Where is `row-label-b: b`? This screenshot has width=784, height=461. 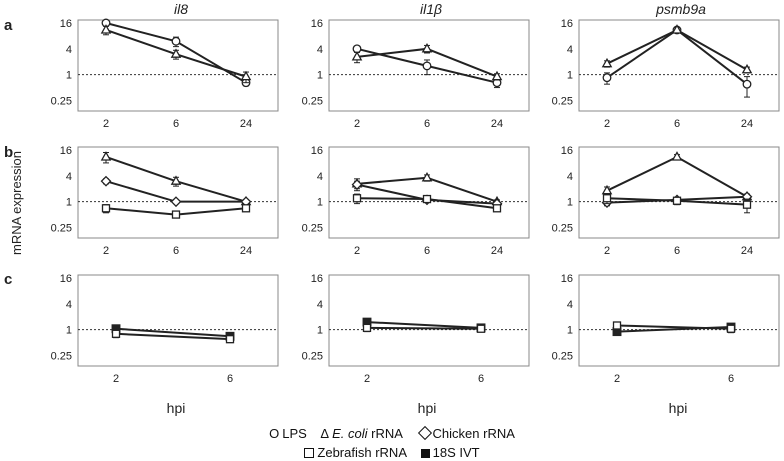 row-label-b: b is located at coordinates (8, 152).